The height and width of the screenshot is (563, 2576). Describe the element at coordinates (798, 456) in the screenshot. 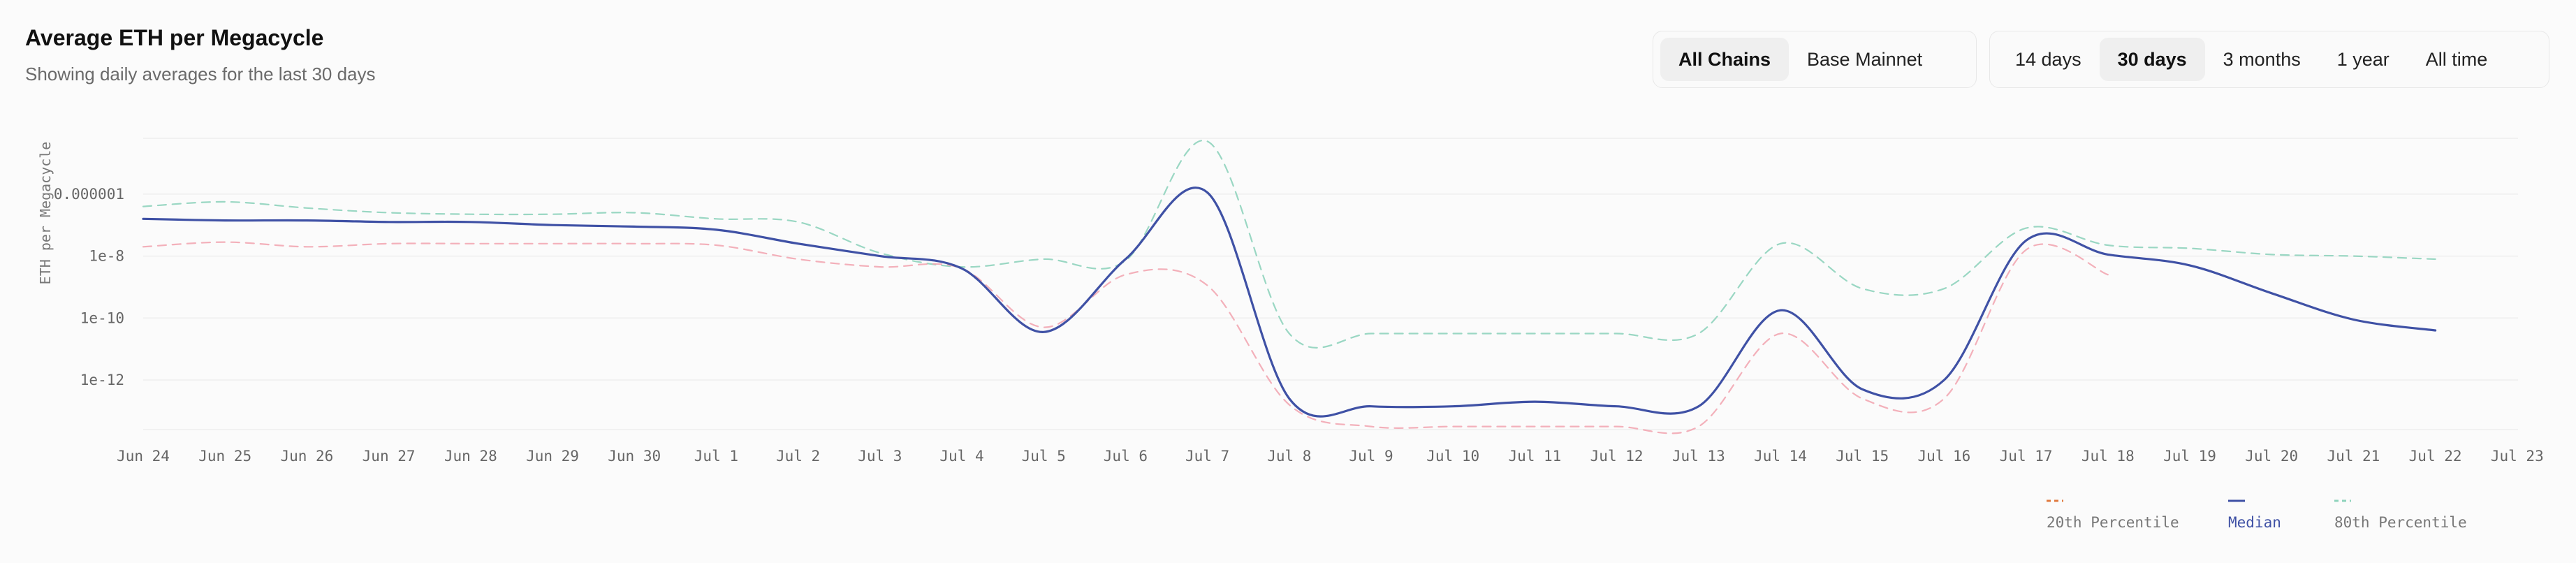

I see `x-tick-label: Jul 2` at that location.